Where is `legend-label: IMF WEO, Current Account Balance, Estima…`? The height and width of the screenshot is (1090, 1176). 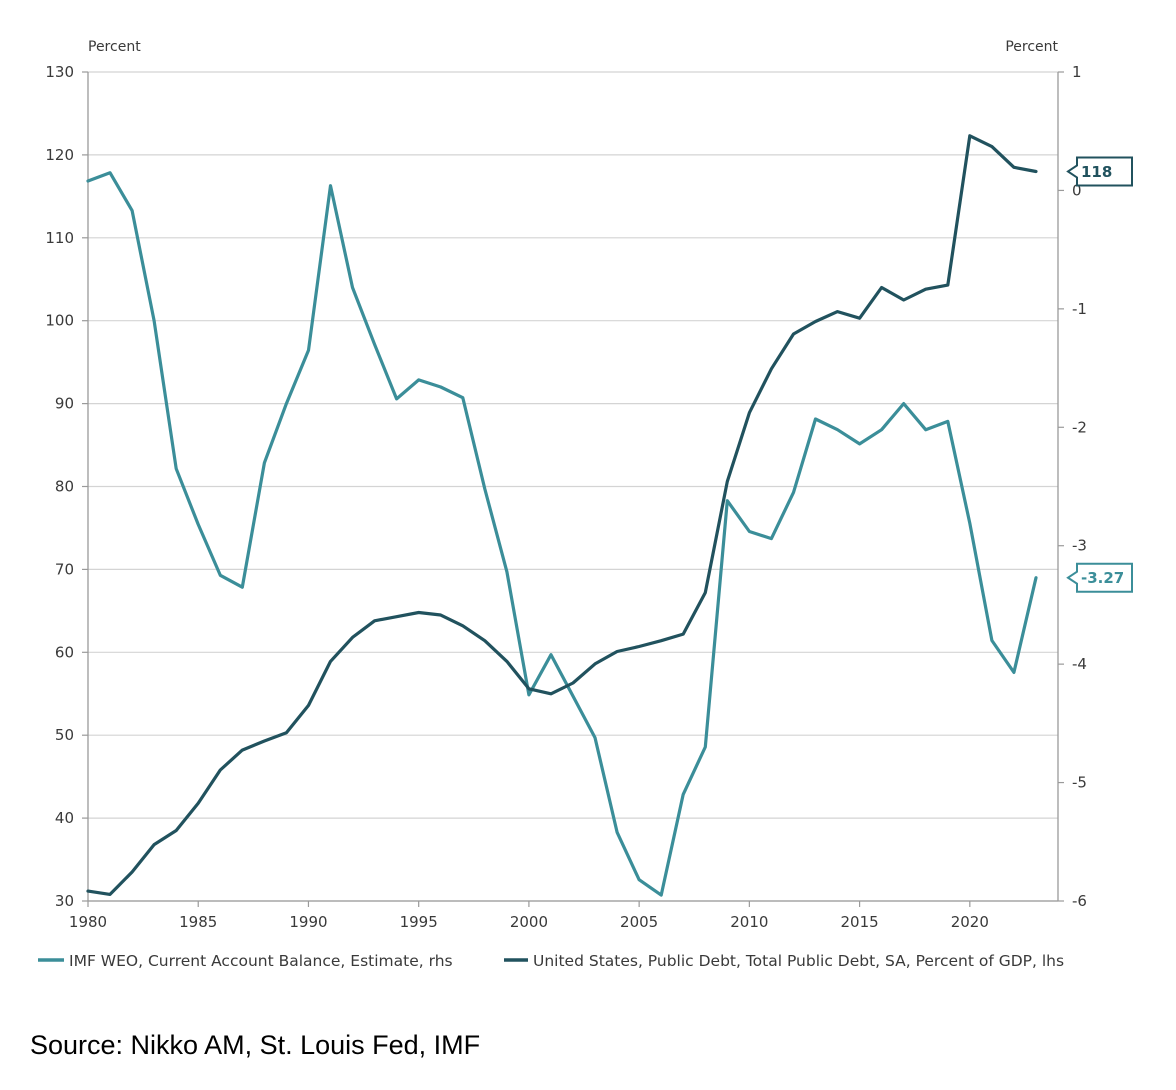 legend-label: IMF WEO, Current Account Balance, Estima… is located at coordinates (261, 961).